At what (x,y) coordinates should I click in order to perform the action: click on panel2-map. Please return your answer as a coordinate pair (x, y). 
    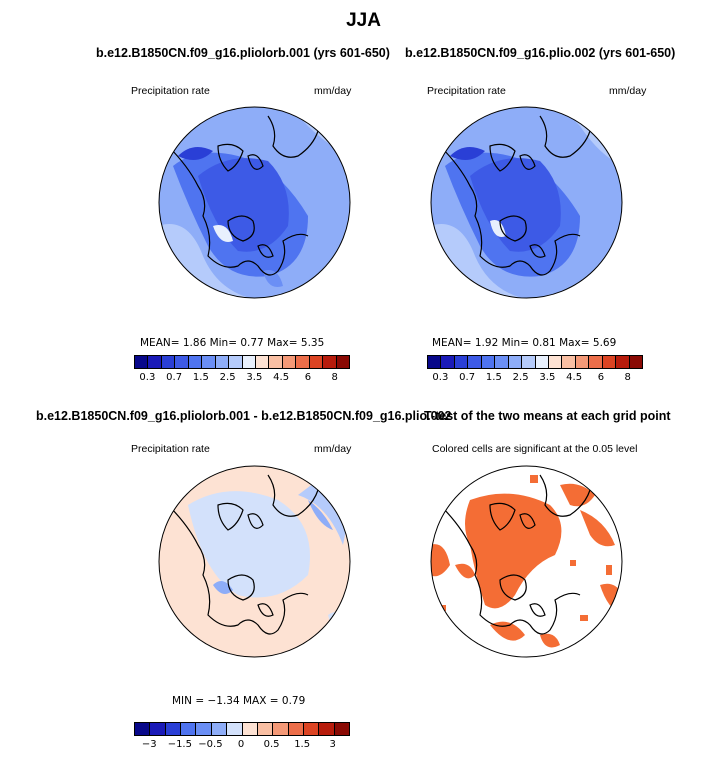
    Looking at the image, I should click on (526, 202).